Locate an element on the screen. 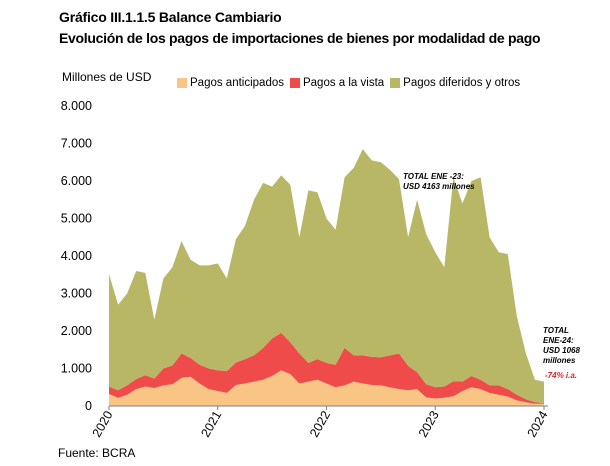 The height and width of the screenshot is (466, 610). y-tick-label: 0 is located at coordinates (88, 406).